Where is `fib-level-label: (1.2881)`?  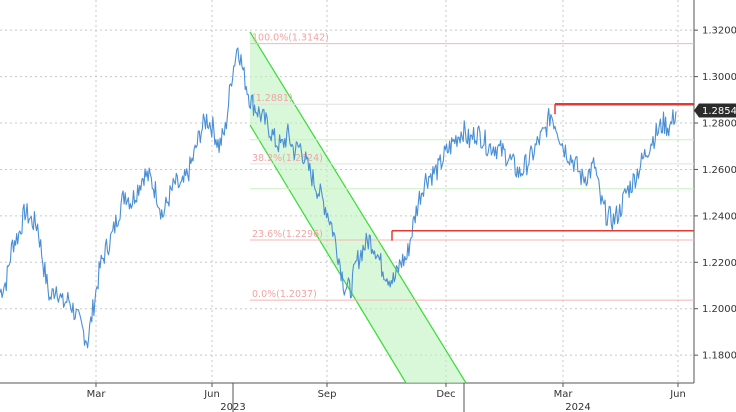
fib-level-label: (1.2881) is located at coordinates (272, 98).